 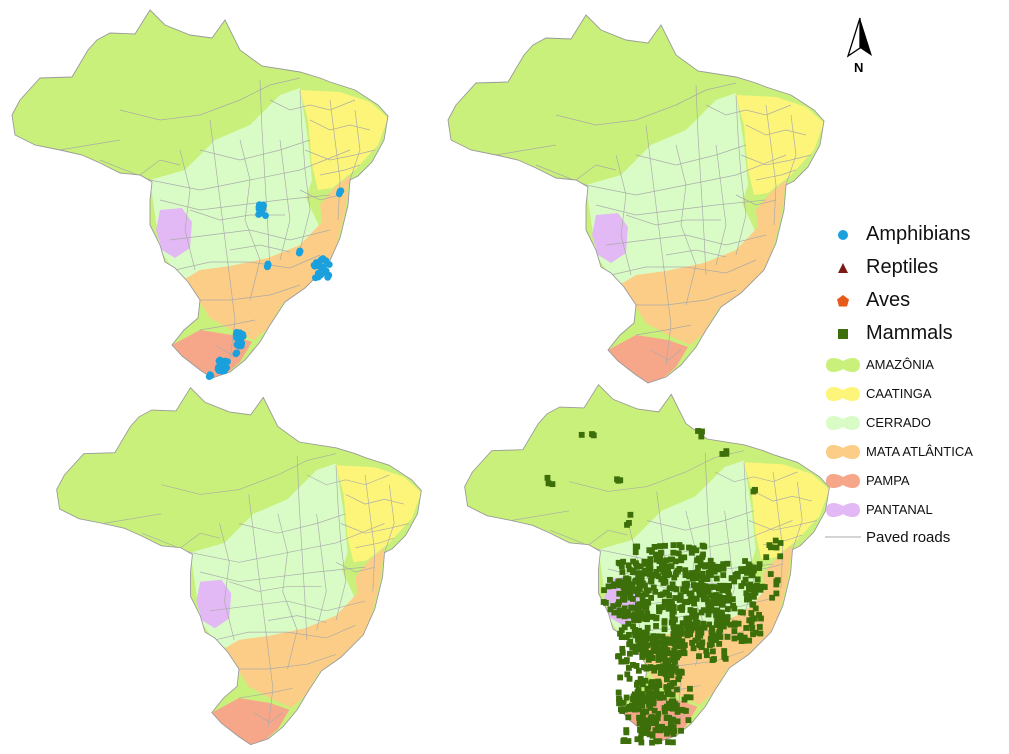 I want to click on legend-label: MATA ATLÂNTICA, so click(x=919, y=451).